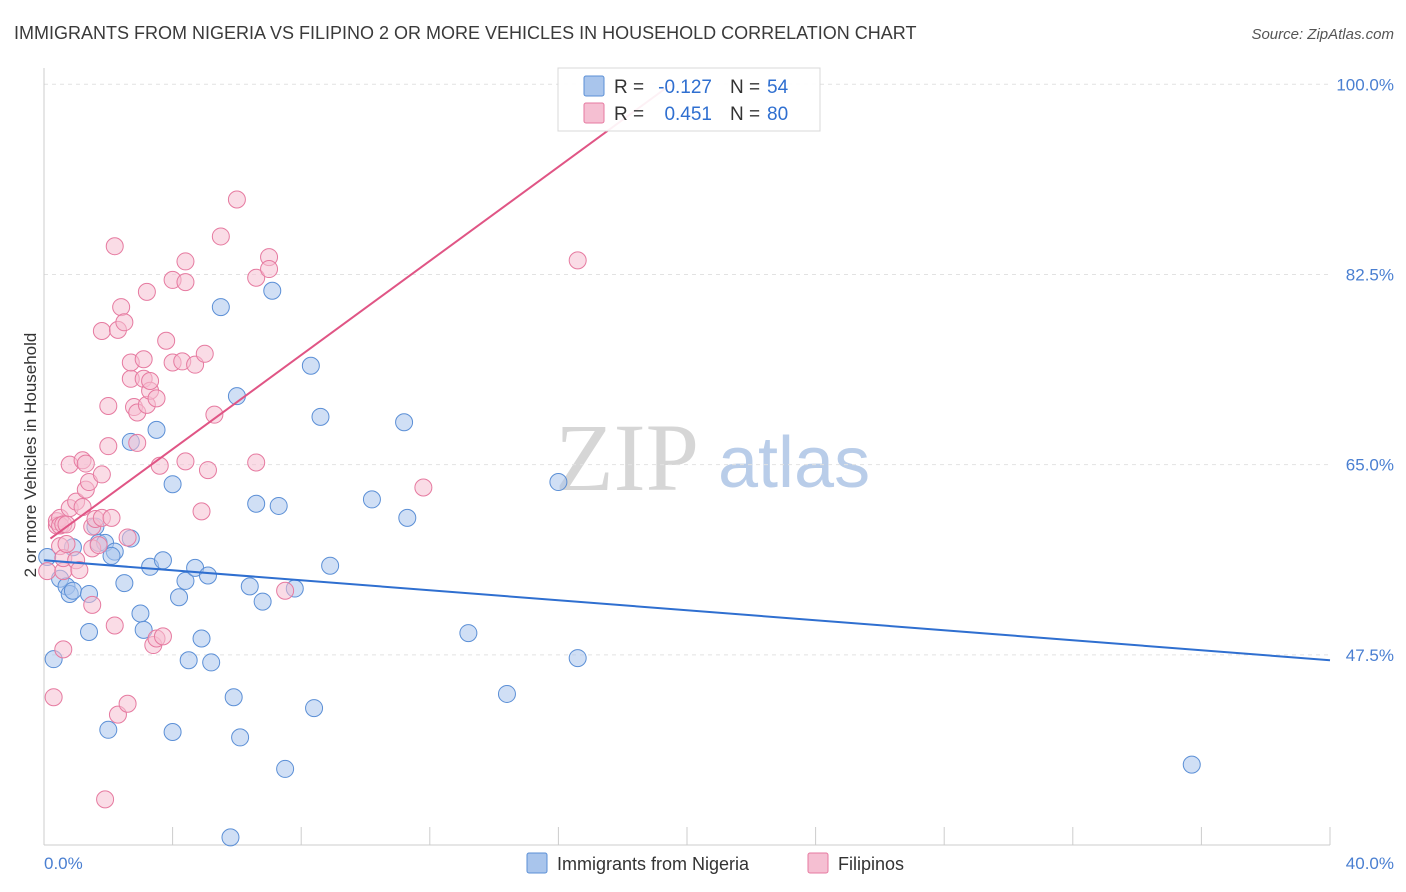 This screenshot has width=1406, height=892. Describe the element at coordinates (594, 113) in the screenshot. I see `legend-swatch-filipinos` at that location.